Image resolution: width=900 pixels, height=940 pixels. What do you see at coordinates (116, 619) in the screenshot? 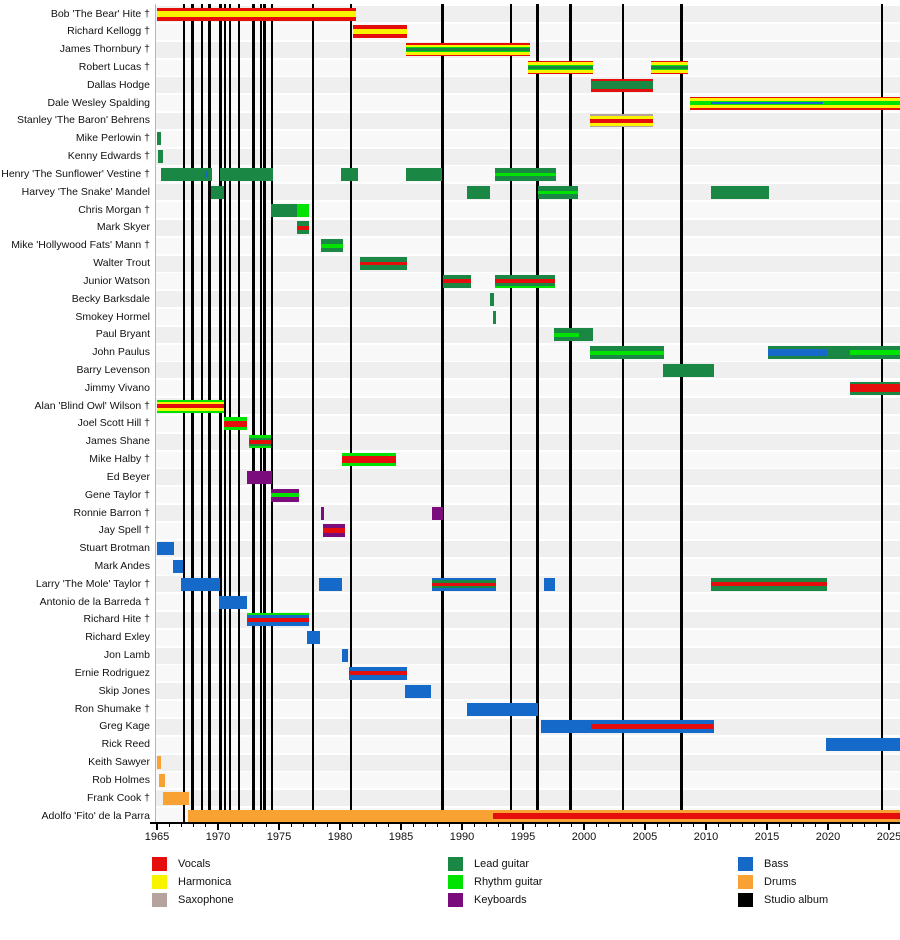
I see `member-label: Richard Hite †` at bounding box center [116, 619].